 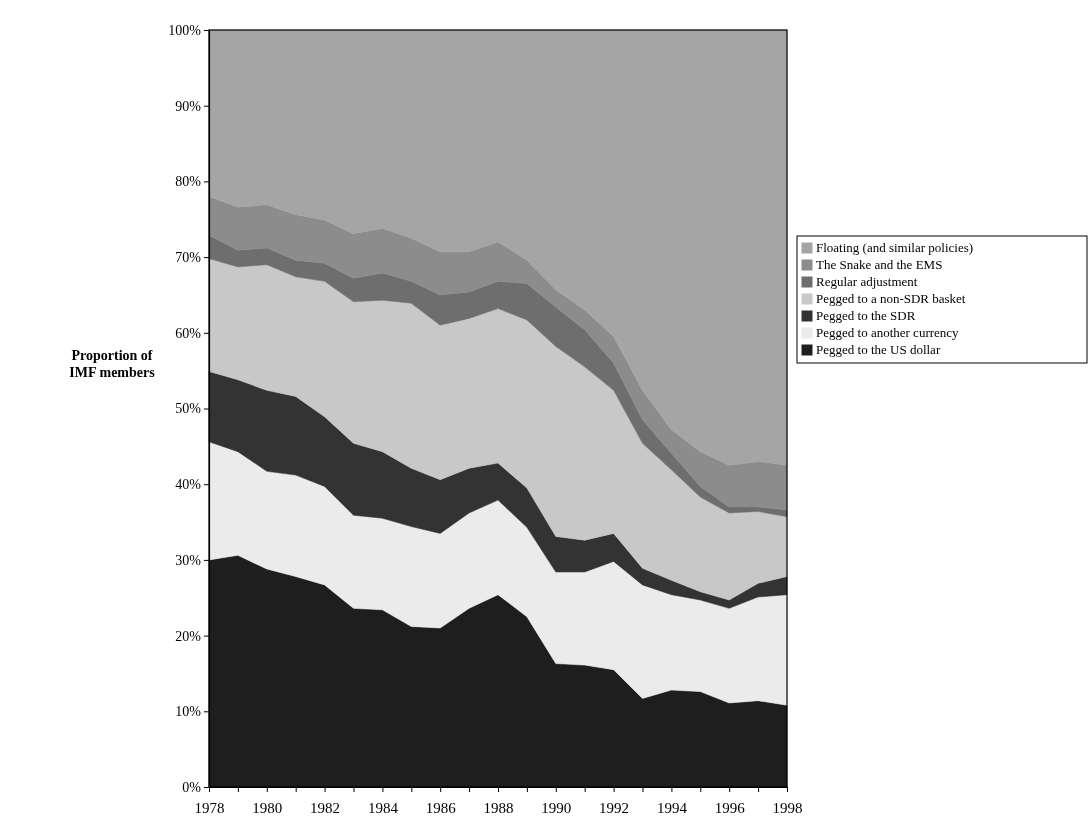 I want to click on y-tick-label: 40%, so click(x=188, y=485).